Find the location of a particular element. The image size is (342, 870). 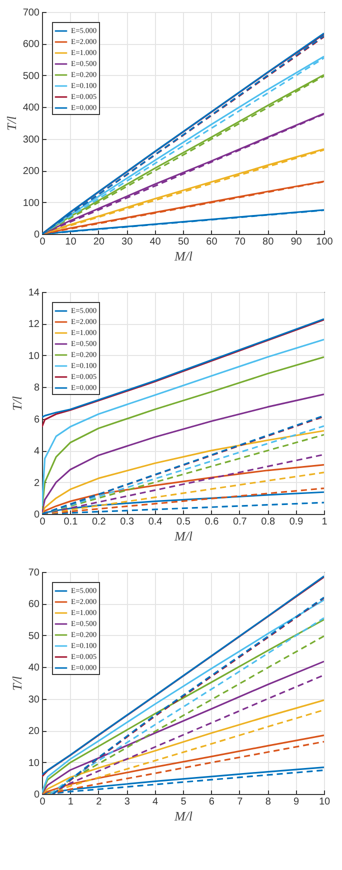

x-tick-label: 6 is located at coordinates (211, 802).